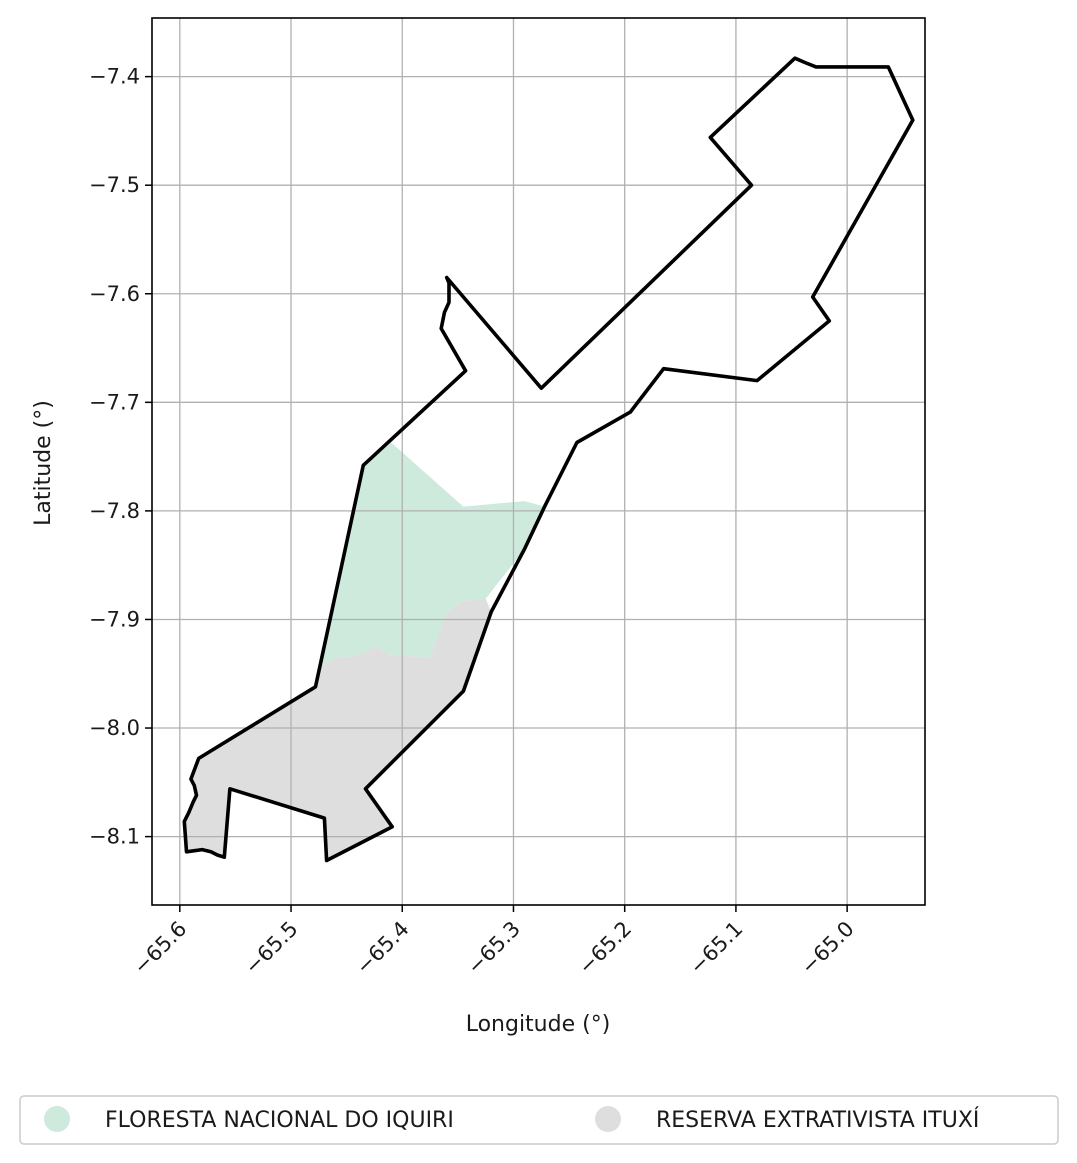 This screenshot has width=1077, height=1163. What do you see at coordinates (57, 1119) in the screenshot?
I see `legend-marker-floresta` at bounding box center [57, 1119].